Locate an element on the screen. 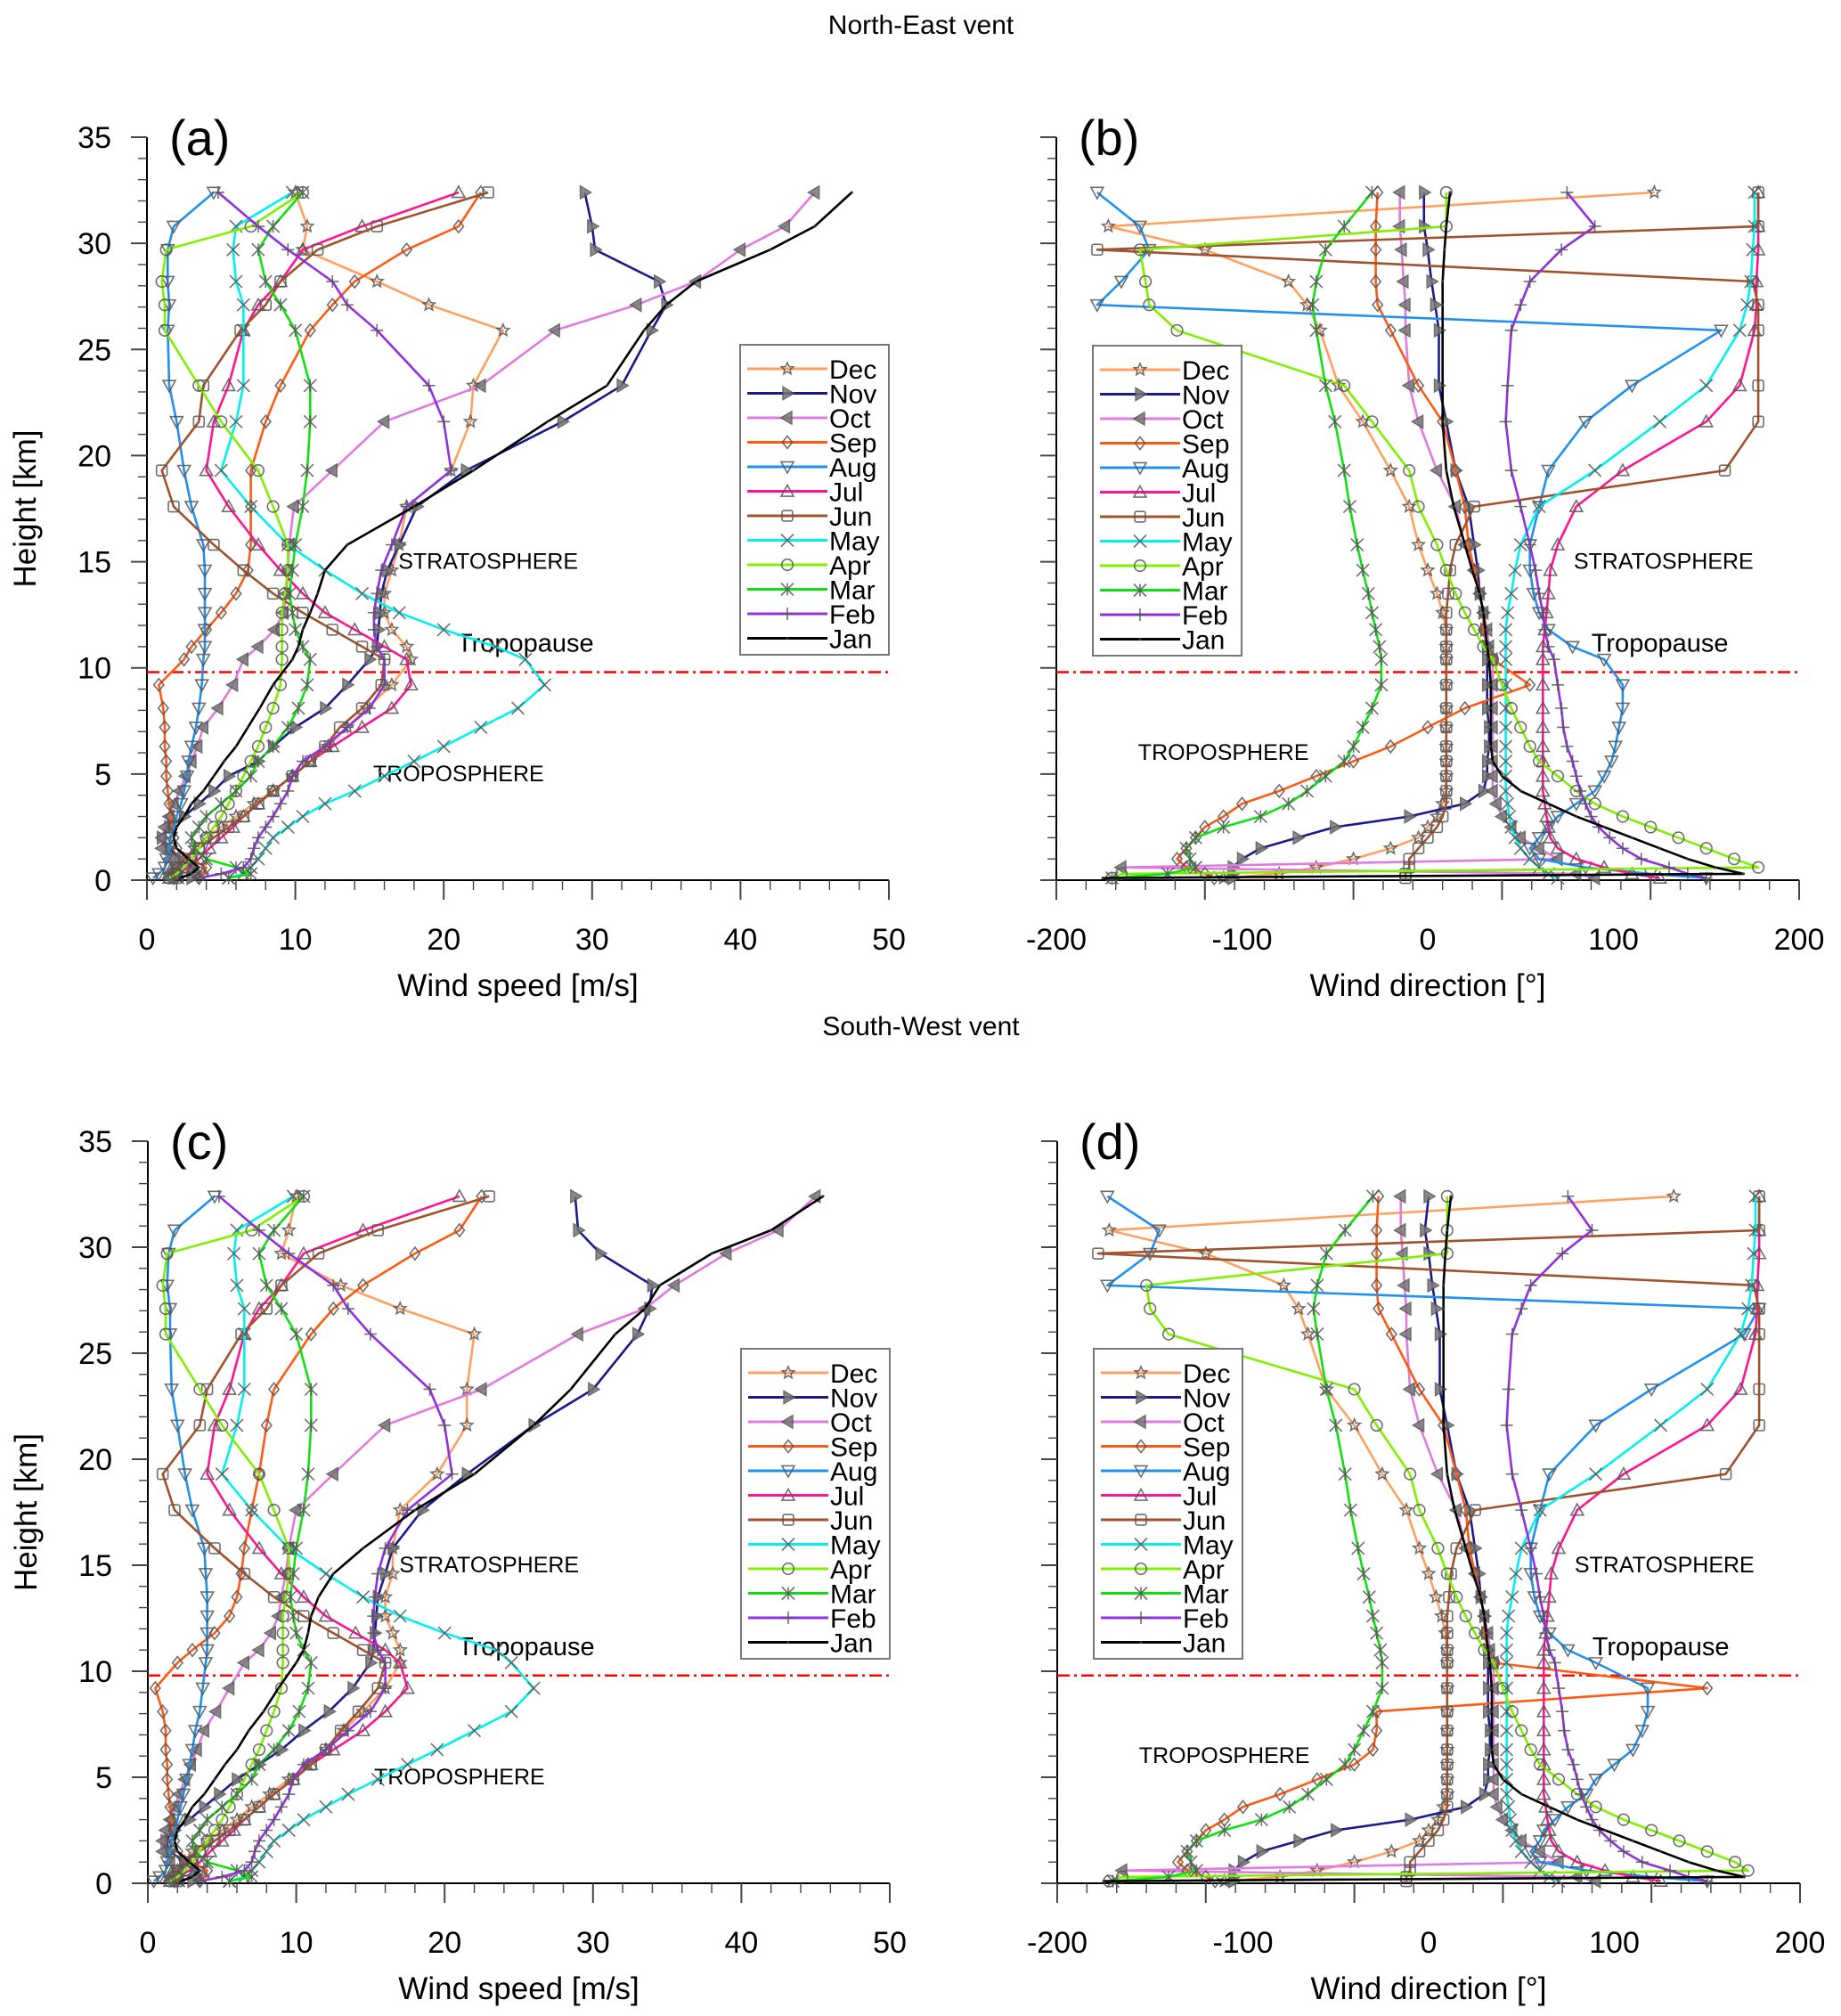 The height and width of the screenshot is (2016, 1841). y-tick-label: 20 is located at coordinates (94, 456).